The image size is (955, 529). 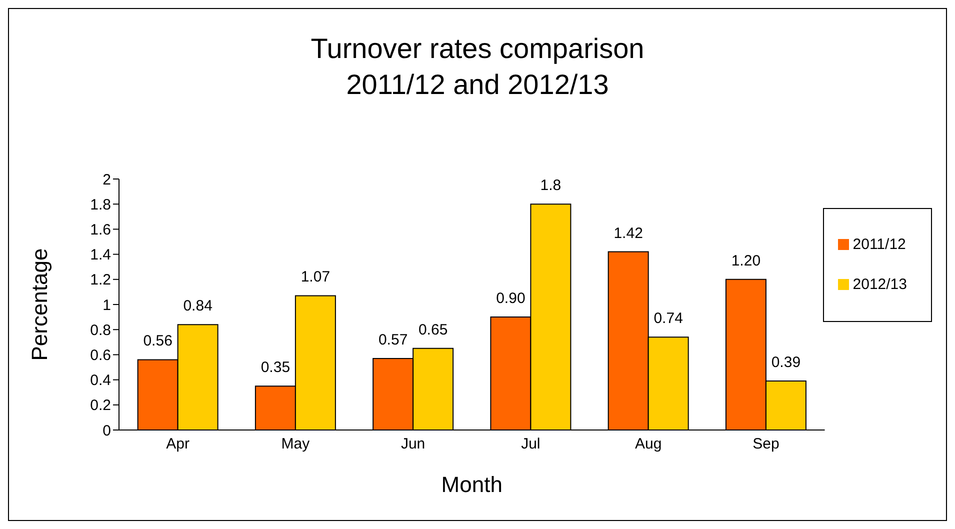 I want to click on data-label: 0.35, so click(x=275, y=367).